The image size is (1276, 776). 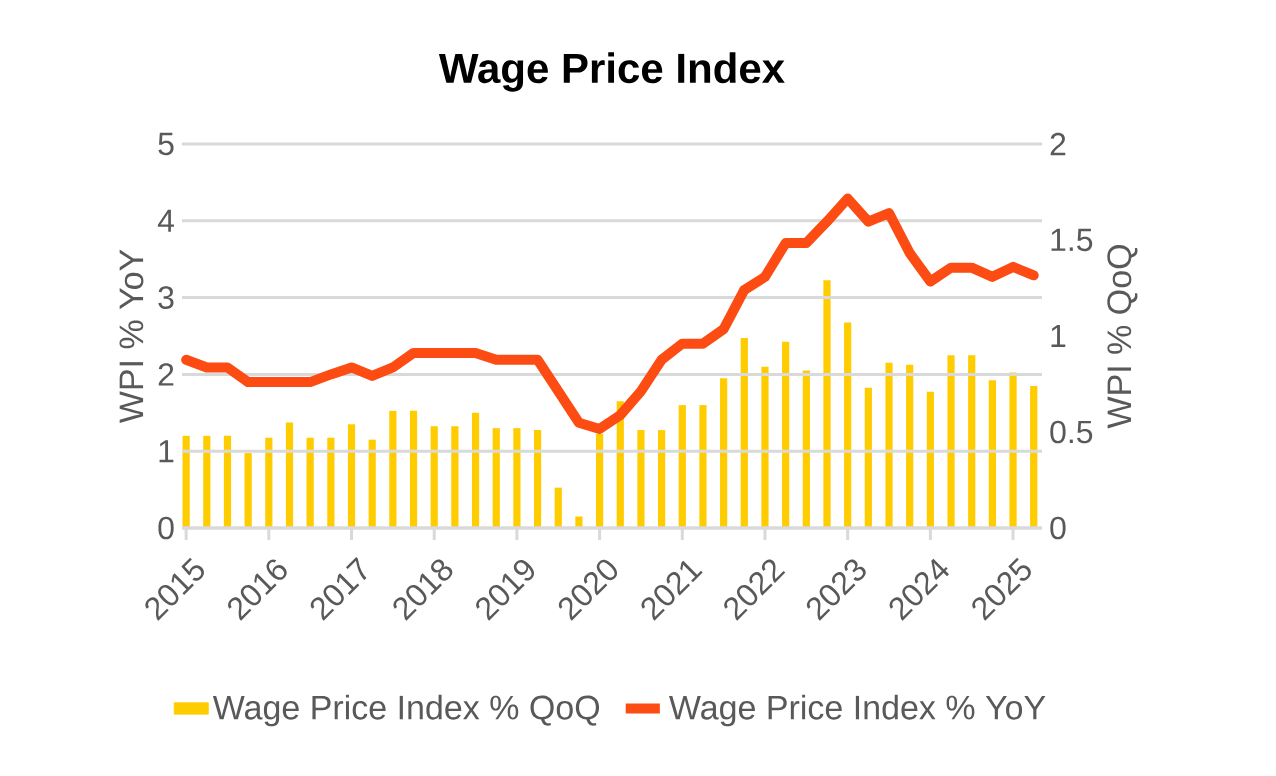 I want to click on y2-tick-label: 1.5, so click(x=1072, y=240).